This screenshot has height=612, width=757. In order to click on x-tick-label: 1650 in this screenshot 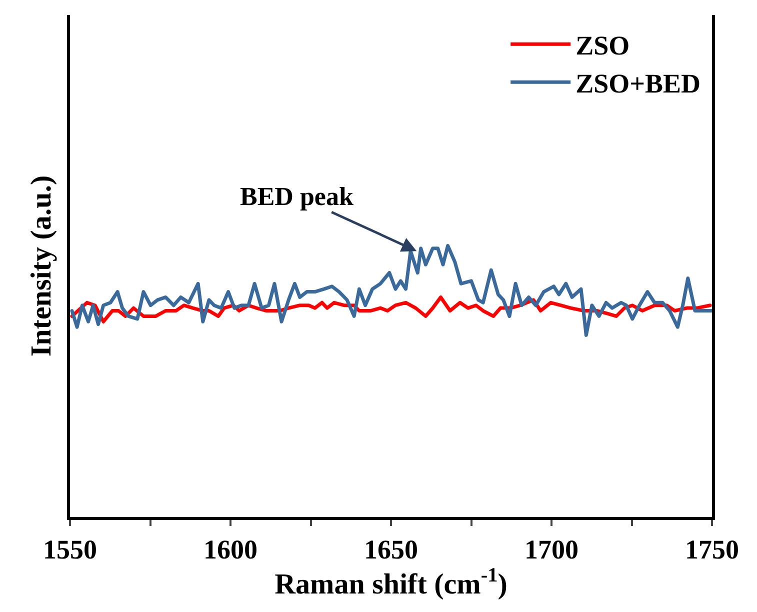, I will do `click(391, 549)`.